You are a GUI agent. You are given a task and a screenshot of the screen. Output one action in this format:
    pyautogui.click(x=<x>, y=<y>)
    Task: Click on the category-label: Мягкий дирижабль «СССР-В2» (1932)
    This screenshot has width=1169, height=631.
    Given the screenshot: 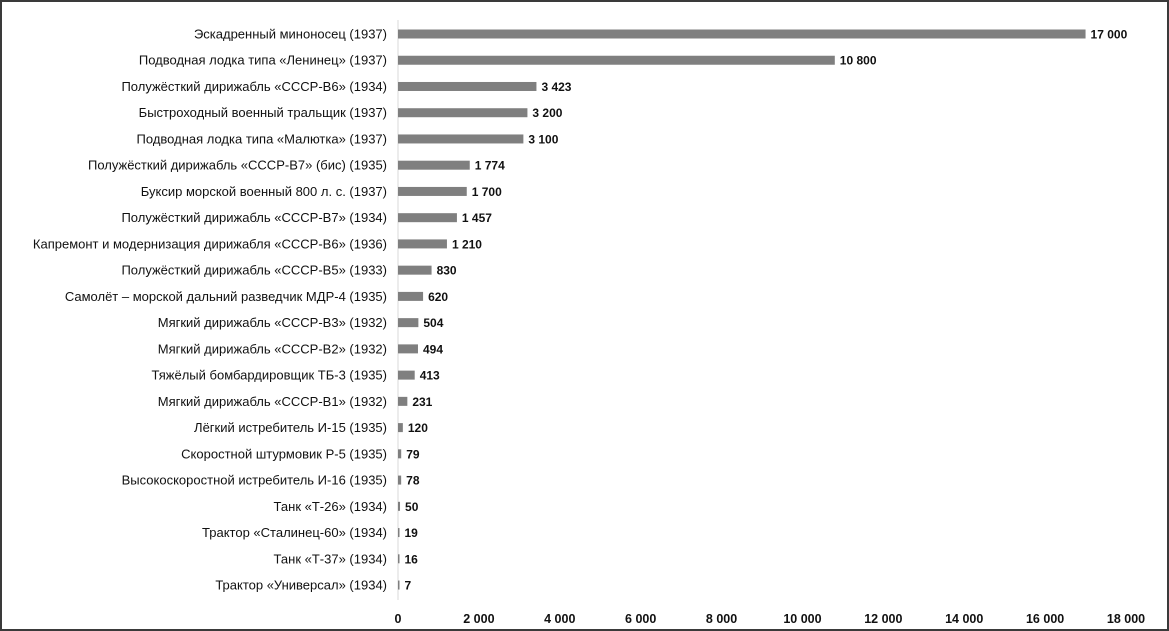 What is the action you would take?
    pyautogui.click(x=272, y=348)
    